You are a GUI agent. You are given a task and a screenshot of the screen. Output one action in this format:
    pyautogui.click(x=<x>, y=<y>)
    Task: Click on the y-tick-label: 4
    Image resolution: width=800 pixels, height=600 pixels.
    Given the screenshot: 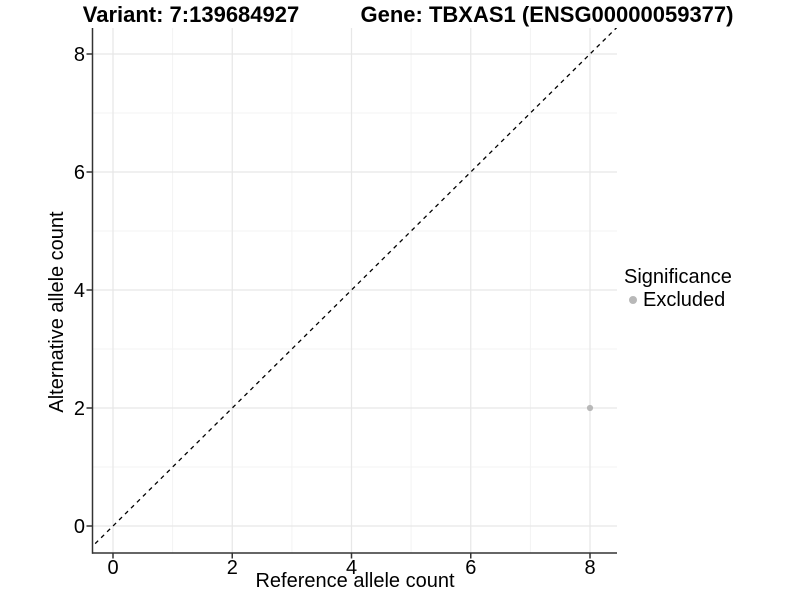 What is the action you would take?
    pyautogui.click(x=79, y=291)
    